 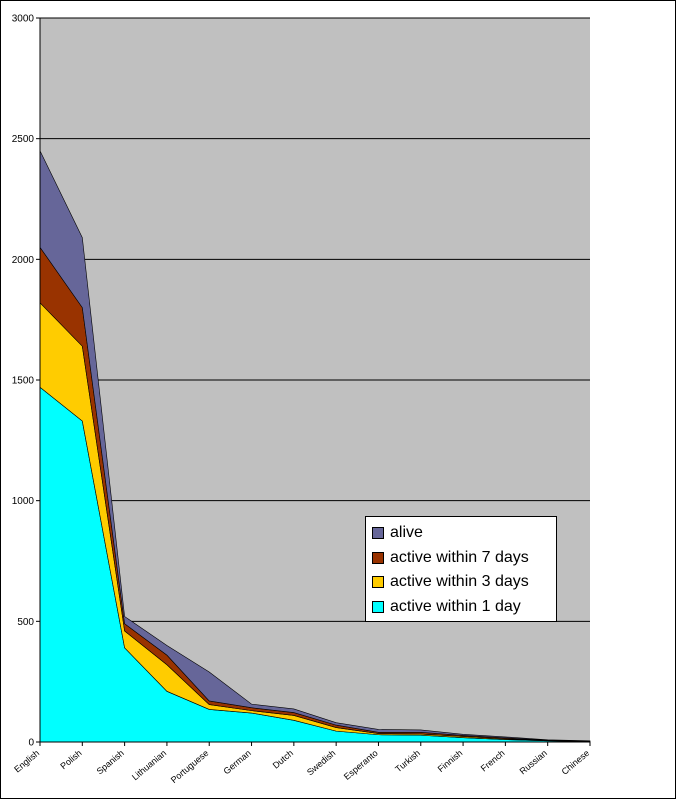 What do you see at coordinates (406, 533) in the screenshot?
I see `legend-label-alive: alive` at bounding box center [406, 533].